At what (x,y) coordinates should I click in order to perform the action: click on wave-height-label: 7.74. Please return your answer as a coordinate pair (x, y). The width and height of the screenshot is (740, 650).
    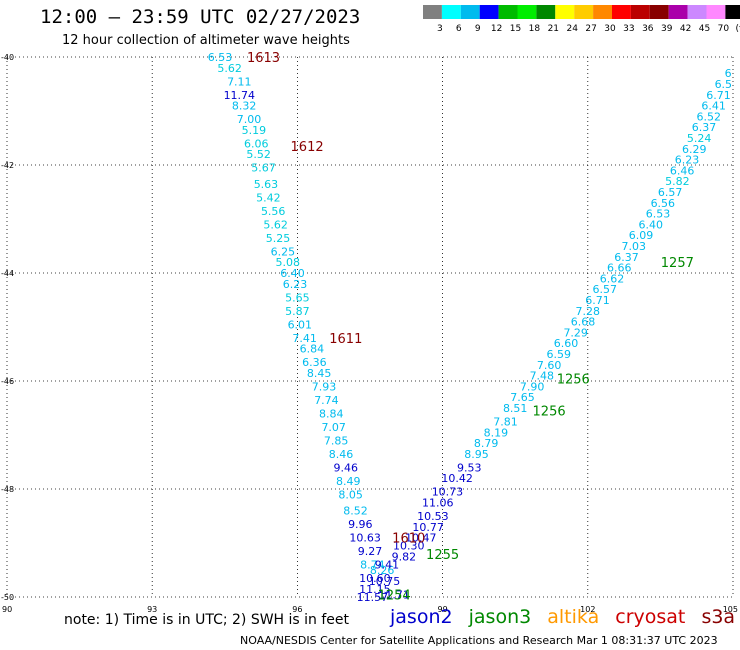
    Looking at the image, I should click on (326, 400).